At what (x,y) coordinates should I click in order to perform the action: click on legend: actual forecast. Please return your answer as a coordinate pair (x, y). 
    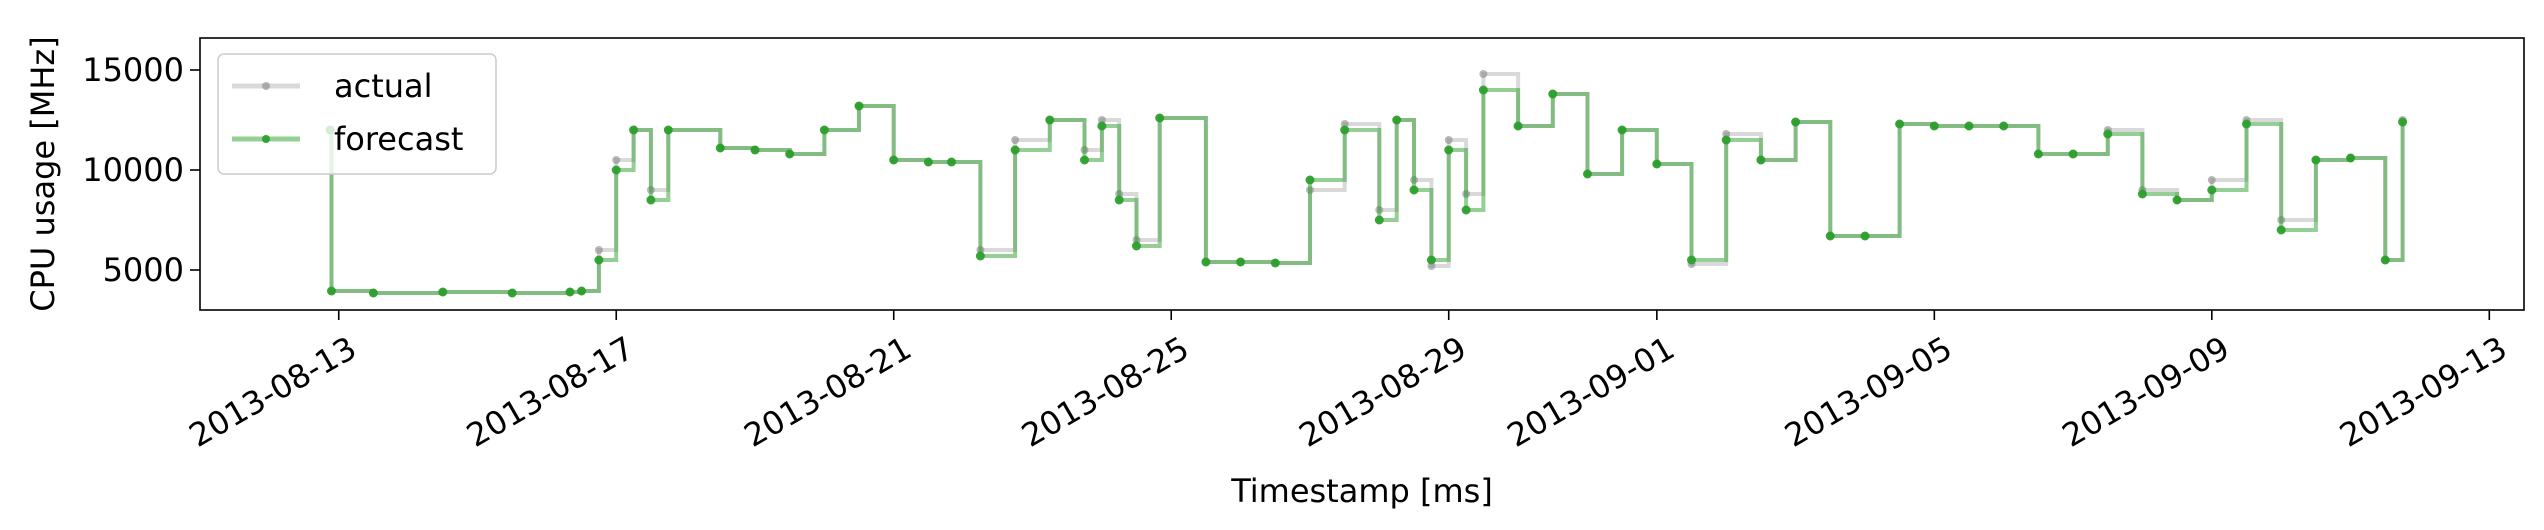
    Looking at the image, I should click on (357, 114).